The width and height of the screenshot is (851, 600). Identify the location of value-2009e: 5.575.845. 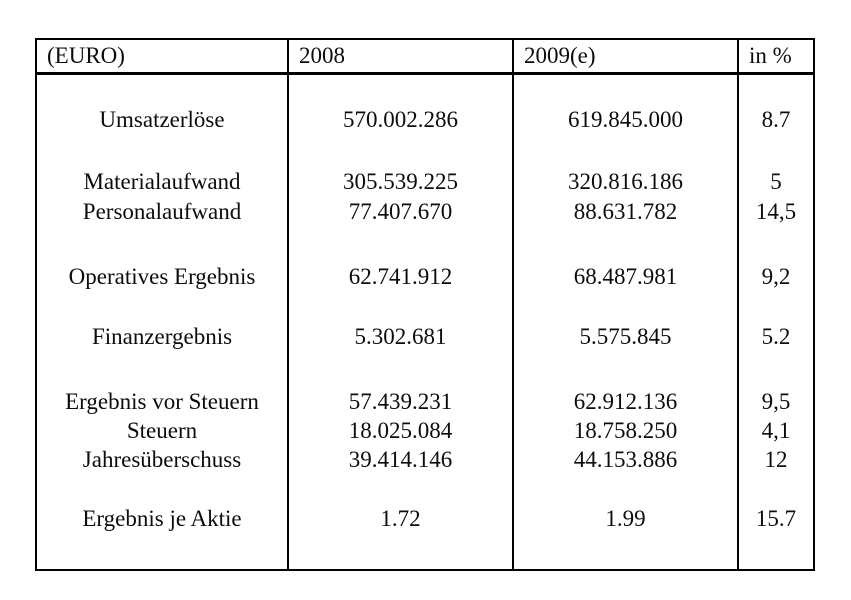
(625, 336).